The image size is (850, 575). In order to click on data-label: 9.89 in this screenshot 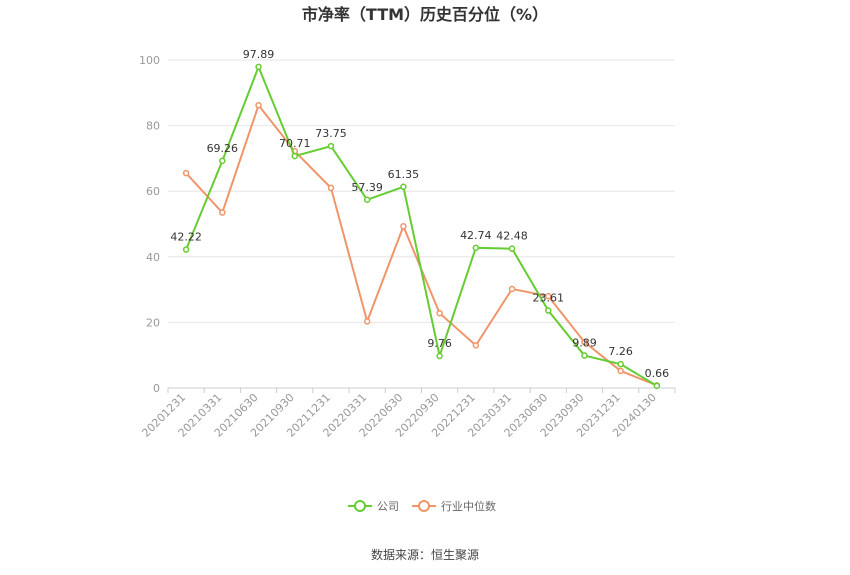, I will do `click(584, 343)`.